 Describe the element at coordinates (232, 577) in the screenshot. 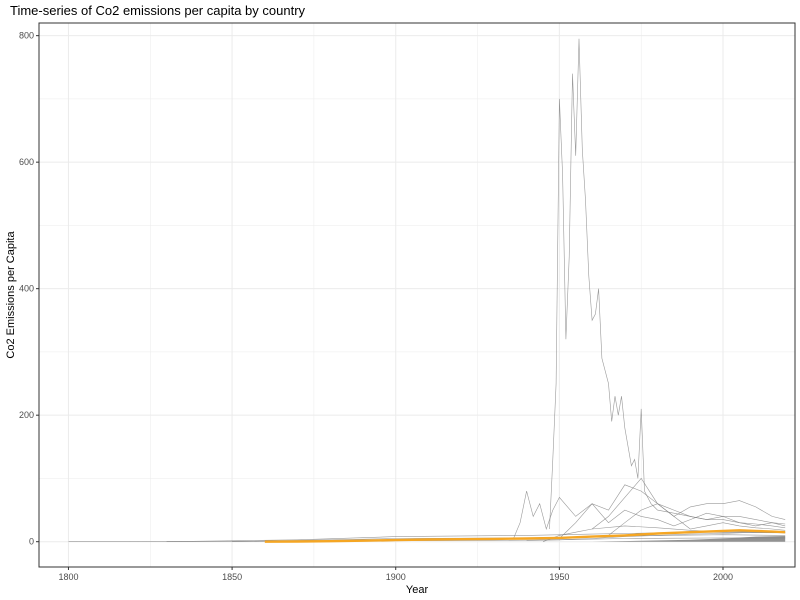

I see `x-tick-label: 1850` at that location.